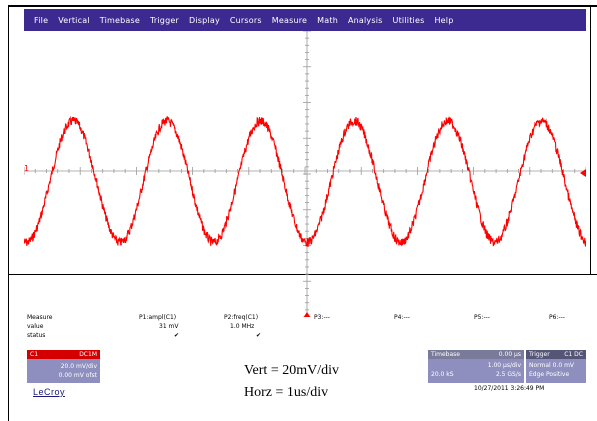  I want to click on measure-p2-status: ✔, so click(259, 335).